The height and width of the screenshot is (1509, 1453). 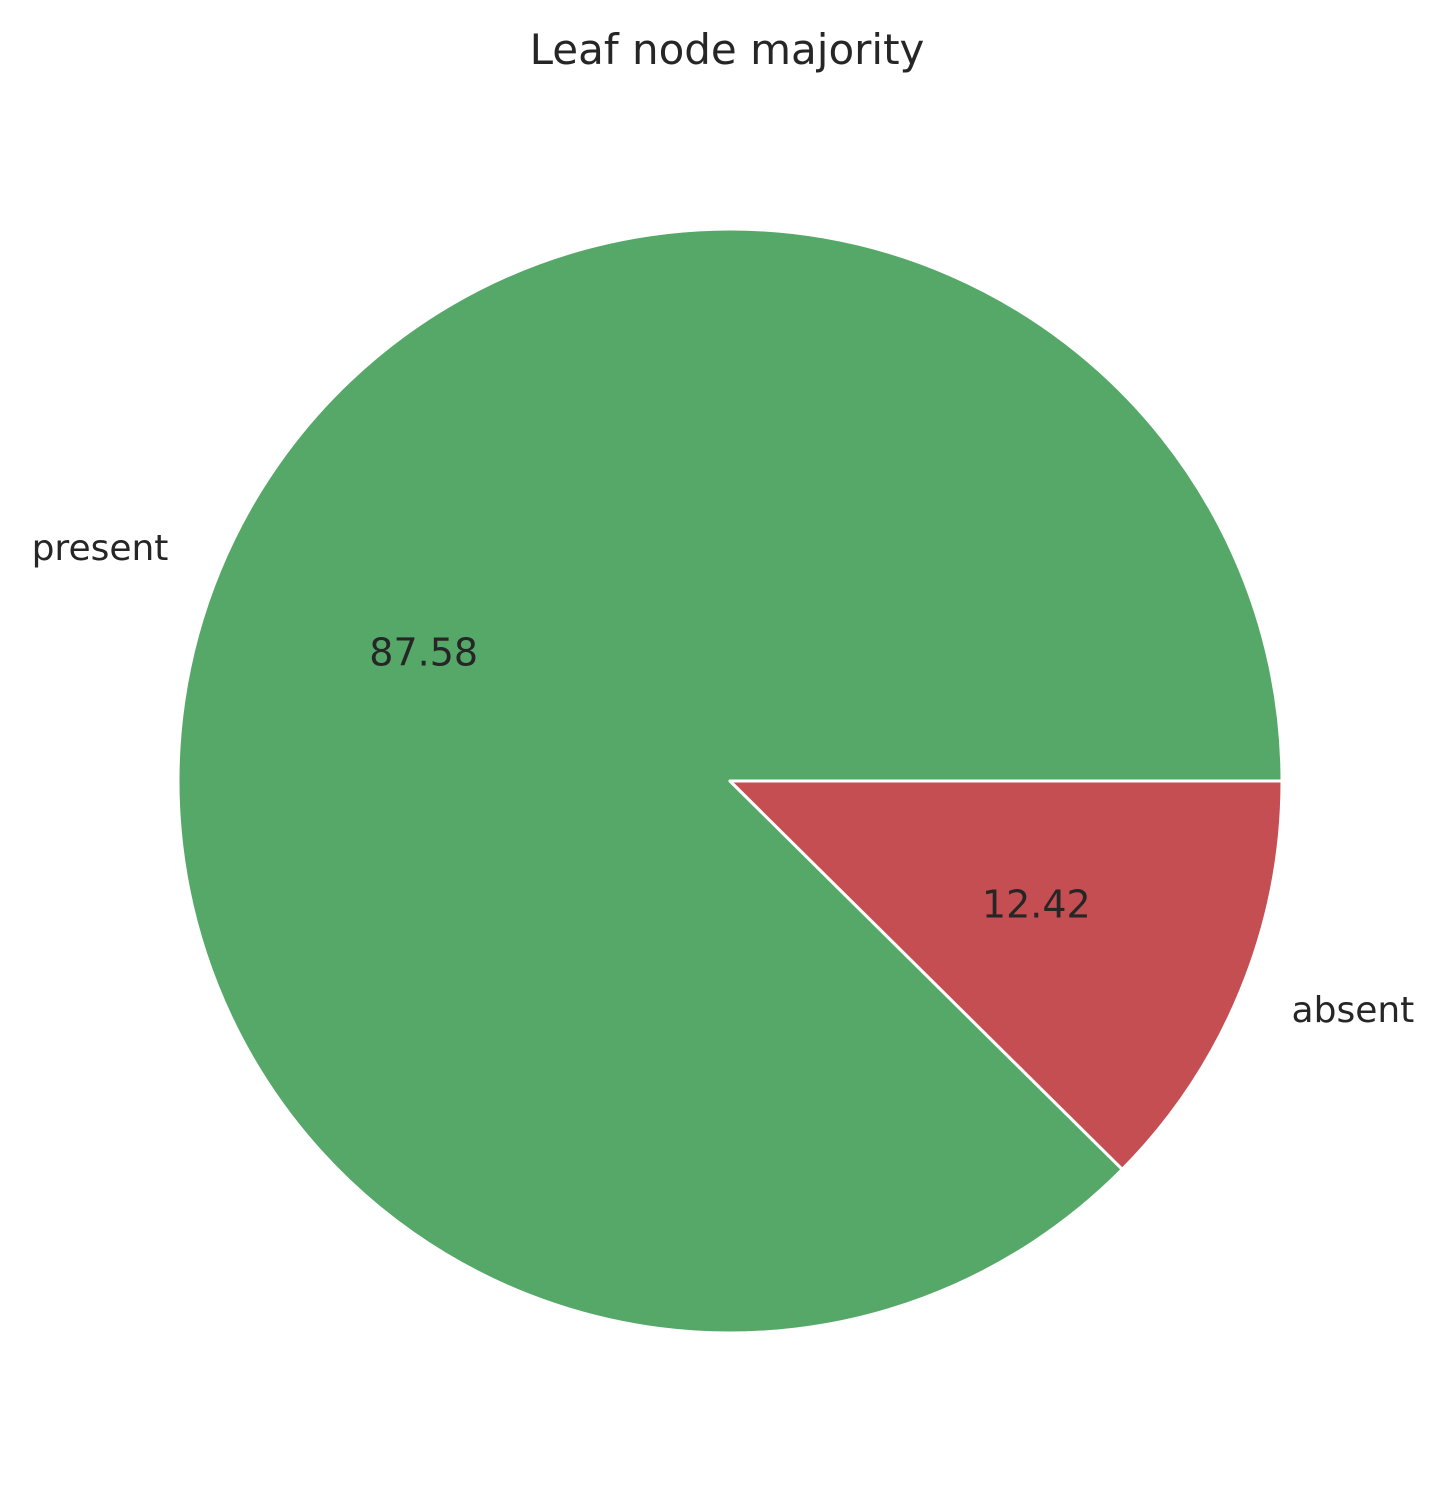 I want to click on pie-value-label-present: 87.58, so click(x=423, y=653).